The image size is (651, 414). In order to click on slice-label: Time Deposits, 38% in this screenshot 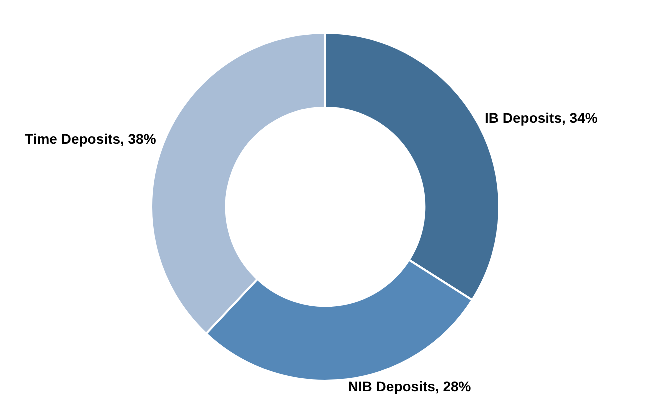, I will do `click(91, 138)`.